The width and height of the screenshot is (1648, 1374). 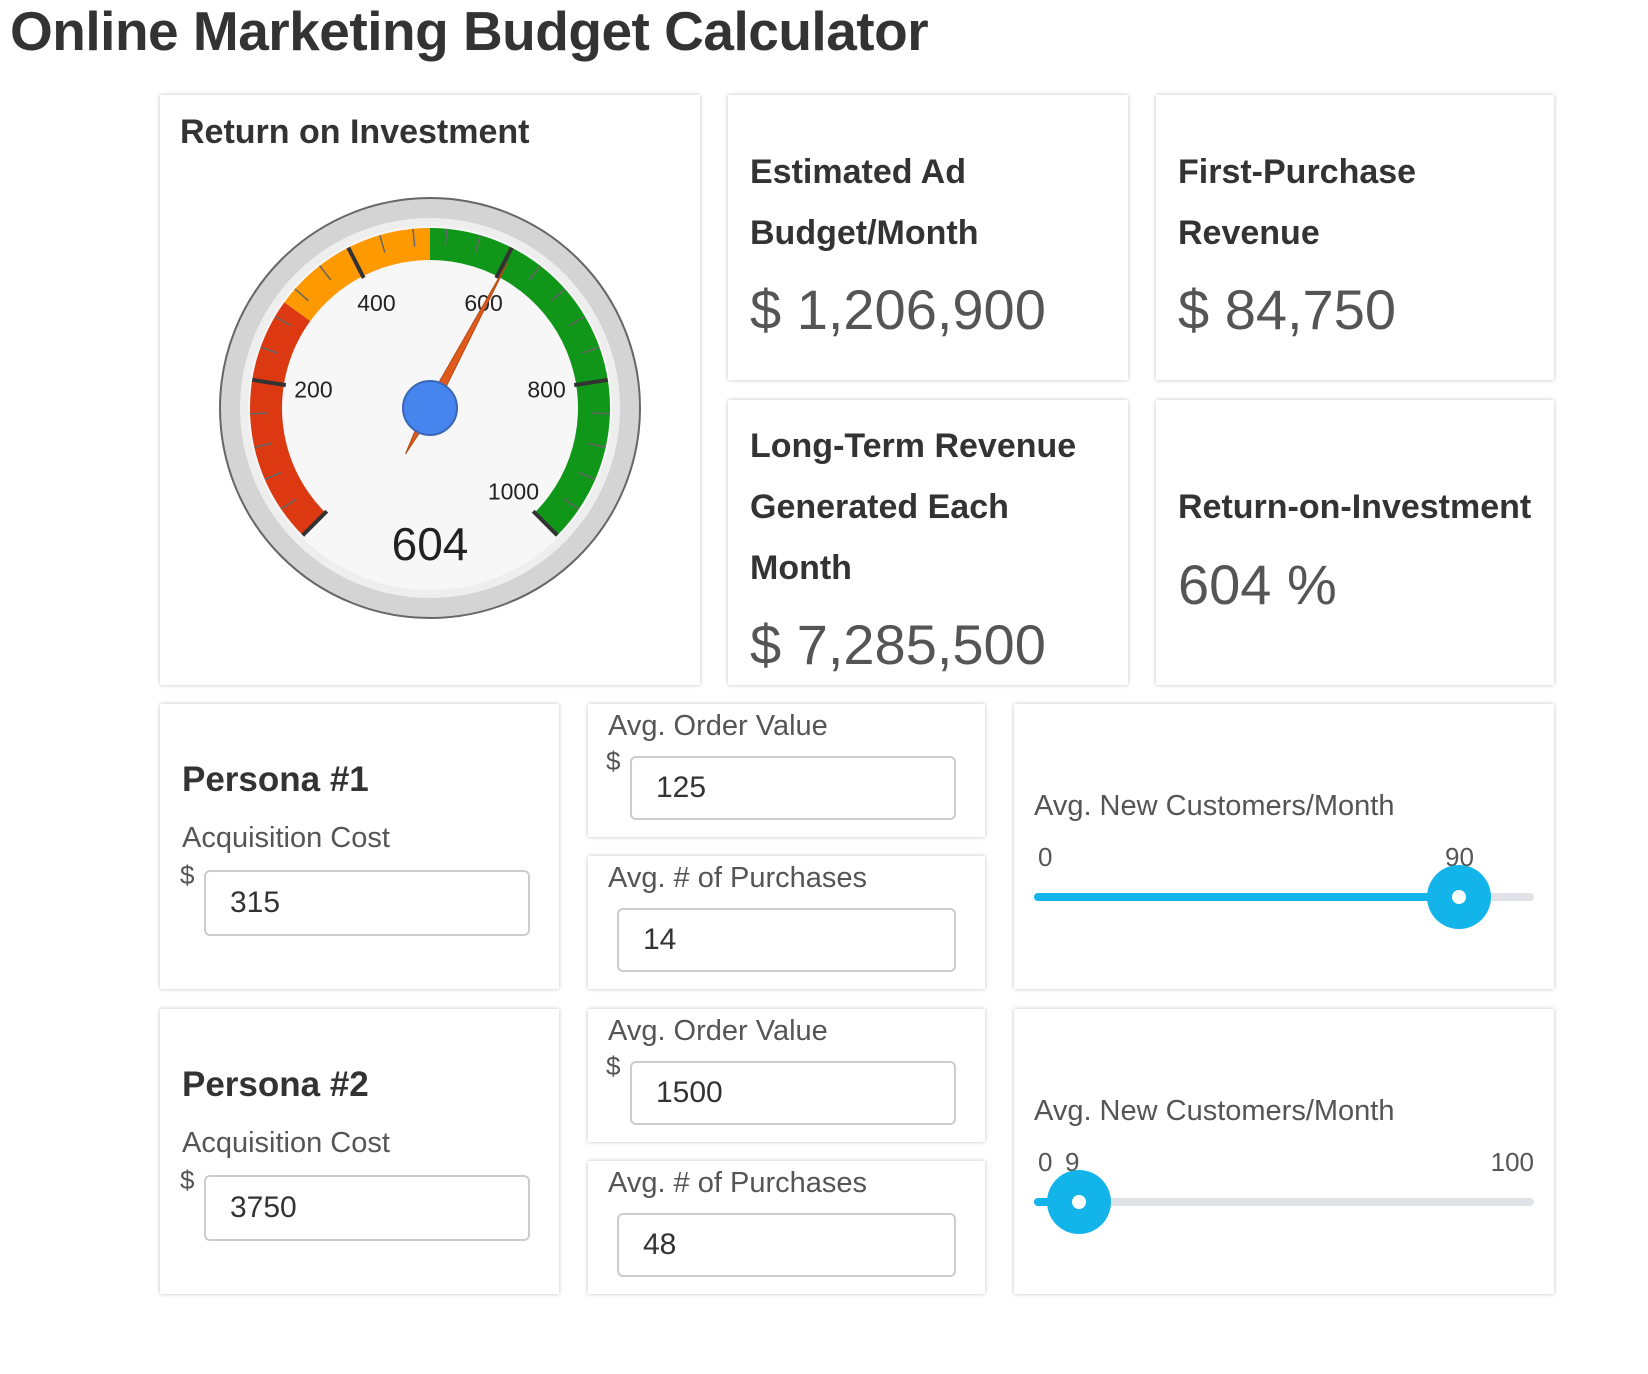 I want to click on first-purchase-card: First-Purchase Revenue $ 84,750, so click(x=1355, y=237).